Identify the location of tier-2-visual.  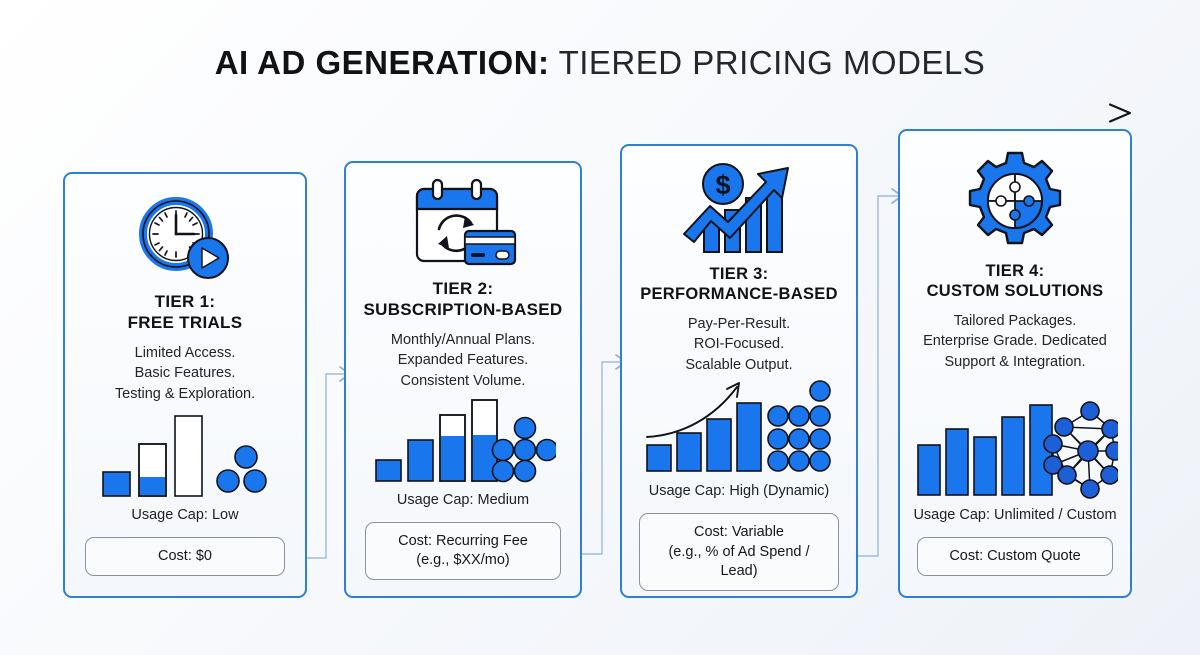
(463, 439).